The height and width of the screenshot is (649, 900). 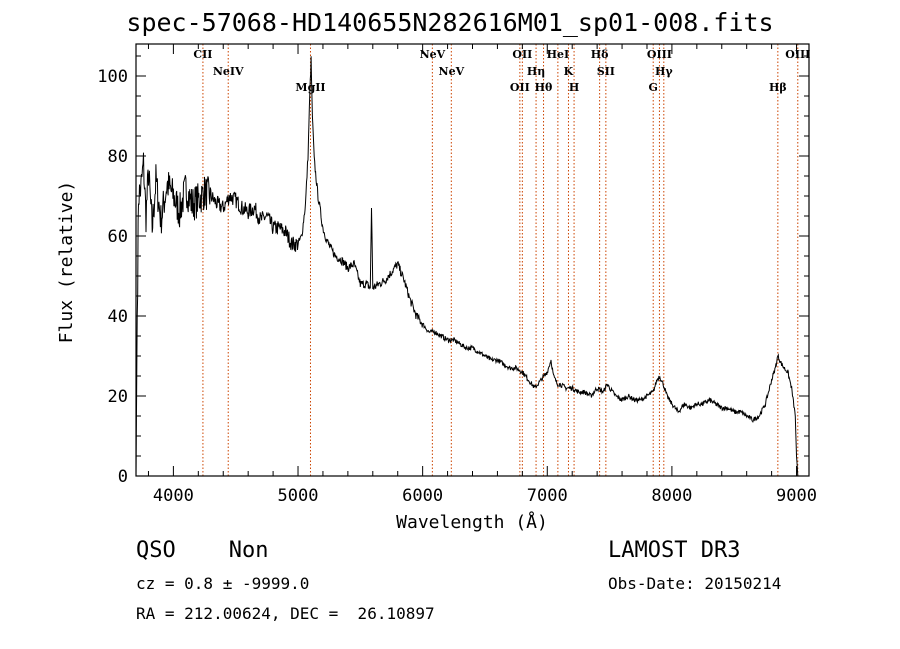 I want to click on object-class: QSO Non, so click(x=202, y=550).